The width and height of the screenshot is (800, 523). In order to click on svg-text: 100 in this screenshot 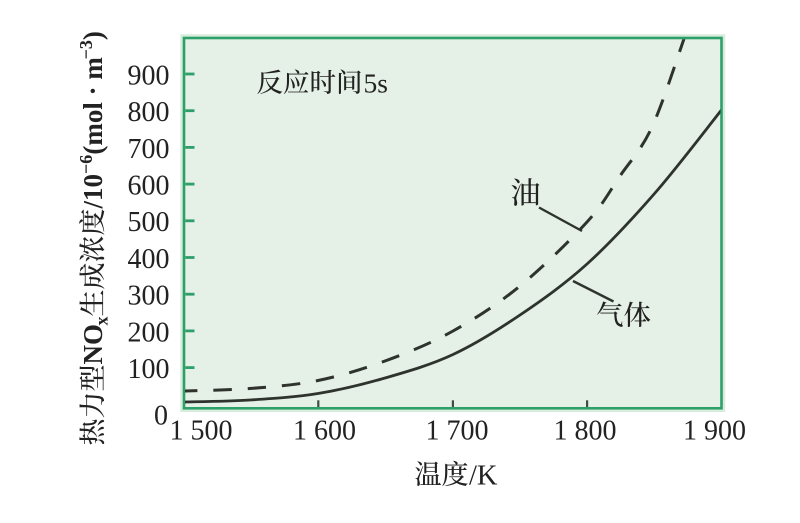, I will do `click(149, 369)`.